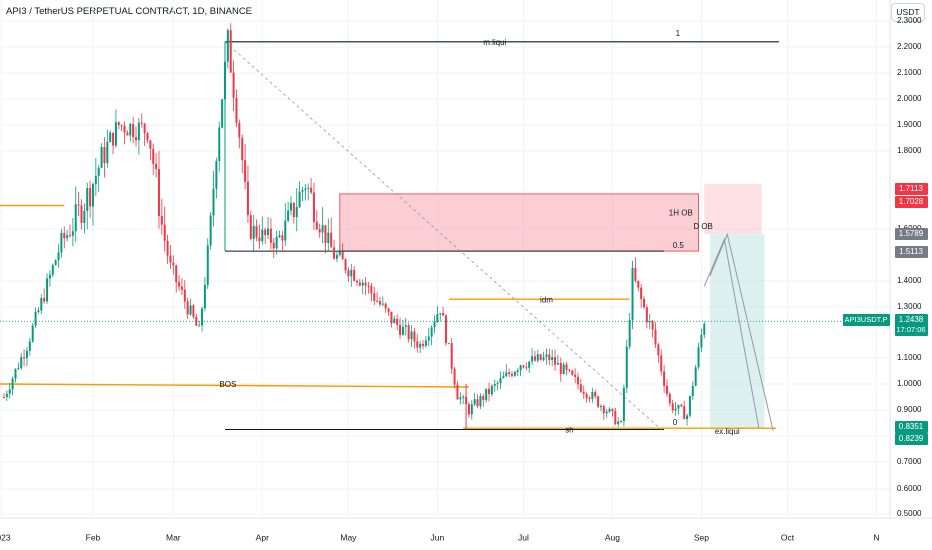 This screenshot has height=550, width=932. What do you see at coordinates (523, 537) in the screenshot?
I see `time-tick-label: Jul` at bounding box center [523, 537].